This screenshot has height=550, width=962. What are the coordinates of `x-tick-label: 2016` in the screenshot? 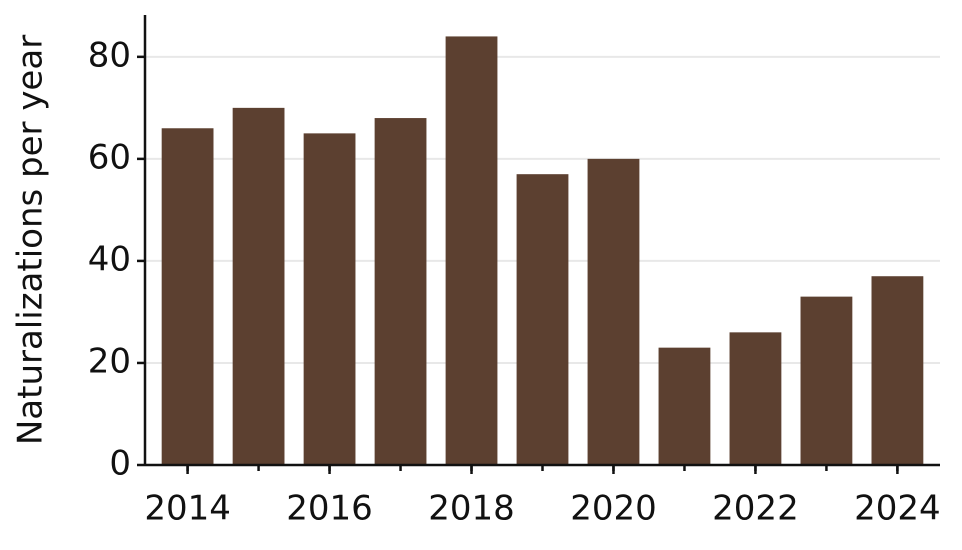 It's located at (329, 509).